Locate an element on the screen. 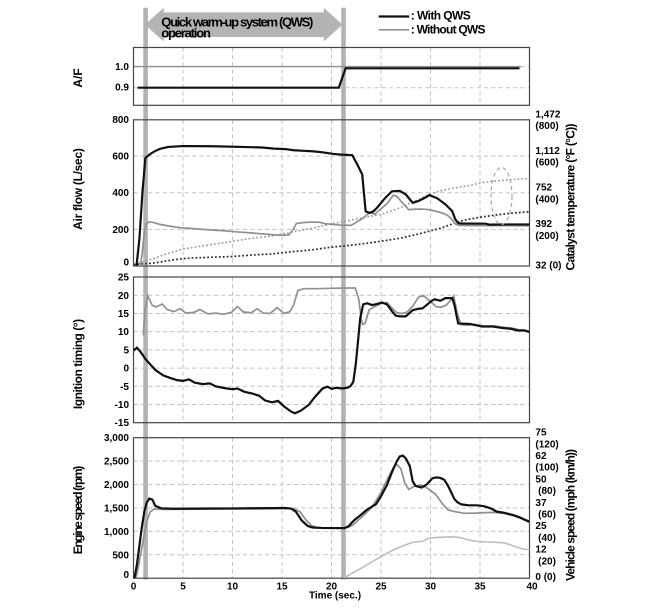 This screenshot has width=655, height=611. svg-text: (800) is located at coordinates (546, 126).